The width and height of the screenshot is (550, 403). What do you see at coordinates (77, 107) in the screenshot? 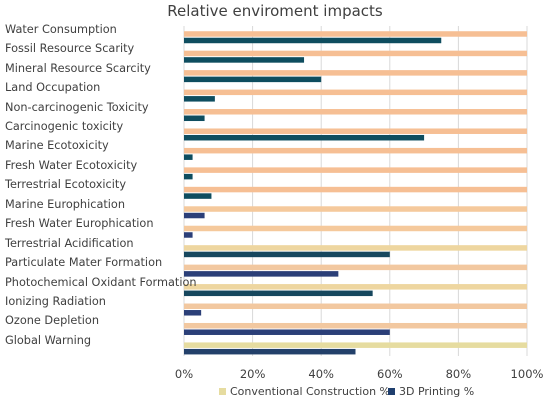
I see `category-label: Non-carcinogenic Toxicity` at bounding box center [77, 107].